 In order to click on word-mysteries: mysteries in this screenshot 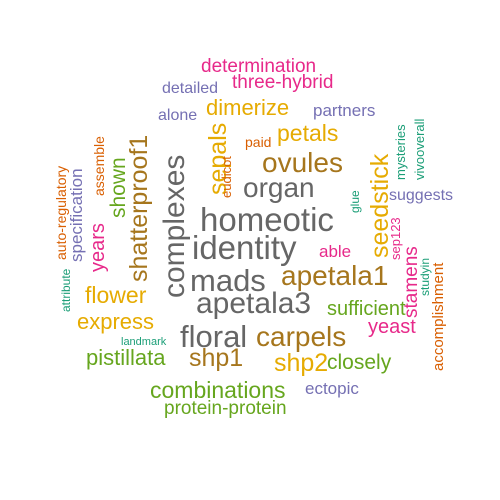, I will do `click(400, 152)`.